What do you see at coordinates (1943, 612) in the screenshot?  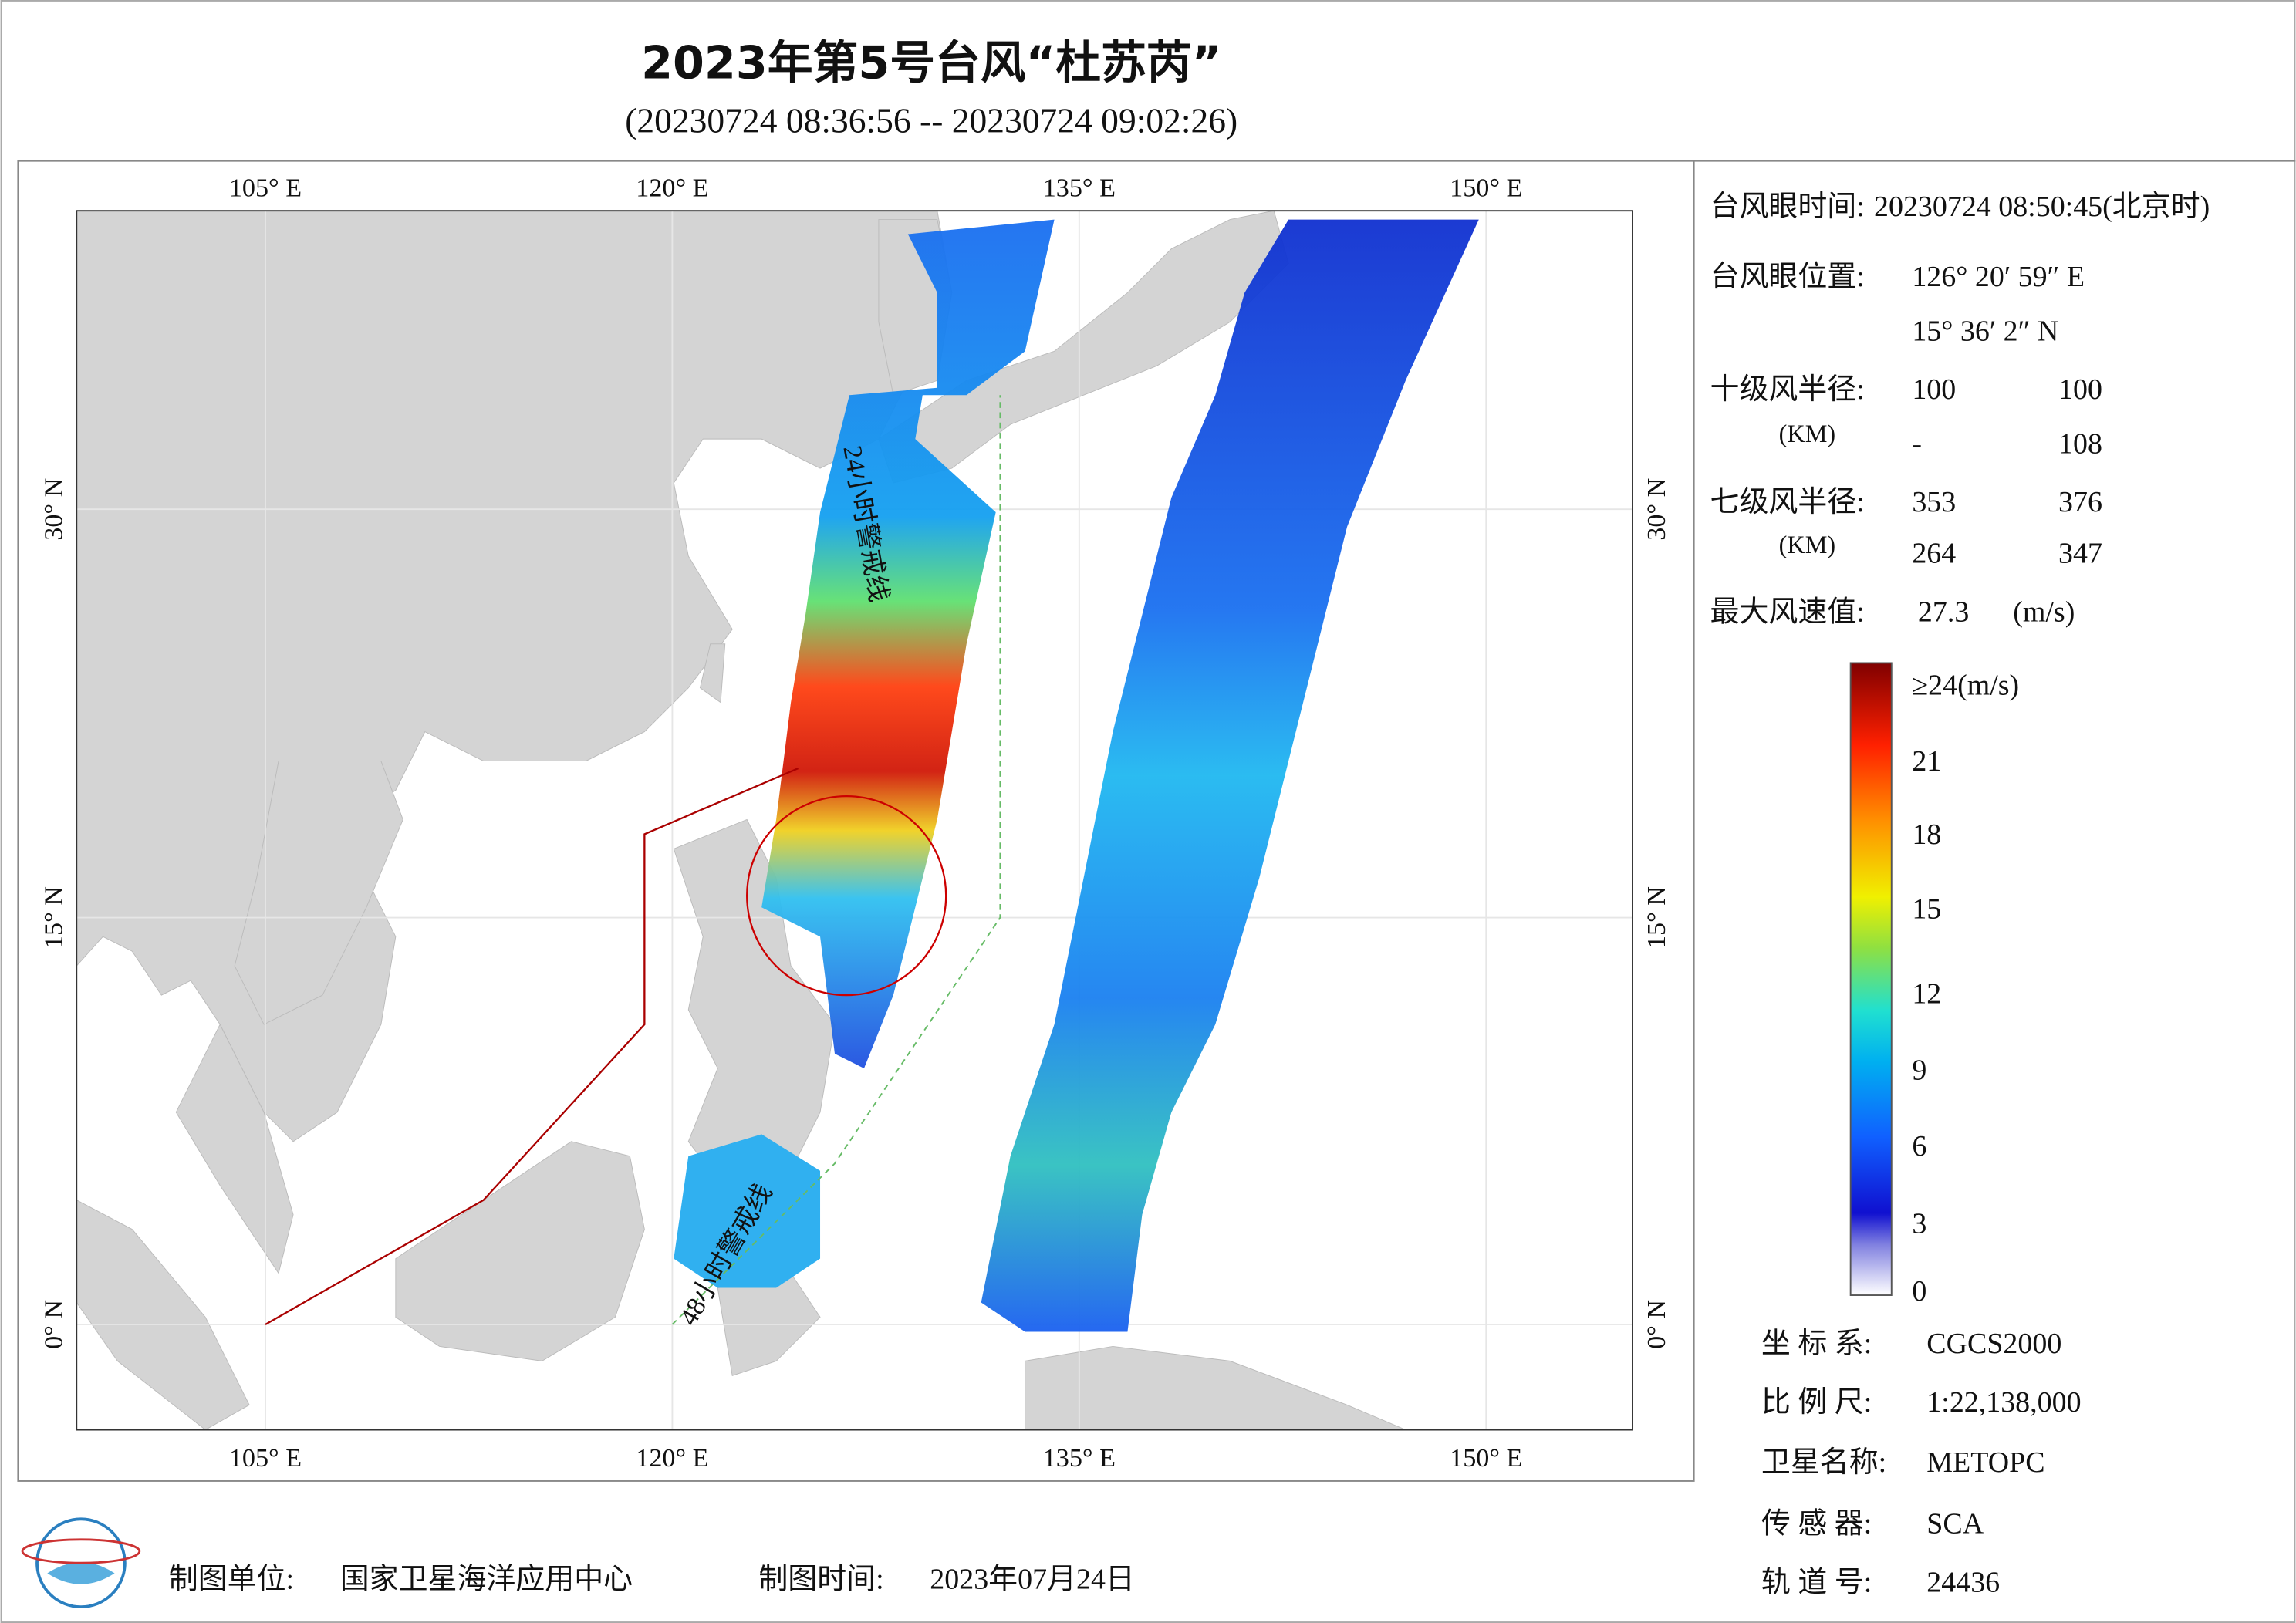 I see `max-wind-value: 27.3` at bounding box center [1943, 612].